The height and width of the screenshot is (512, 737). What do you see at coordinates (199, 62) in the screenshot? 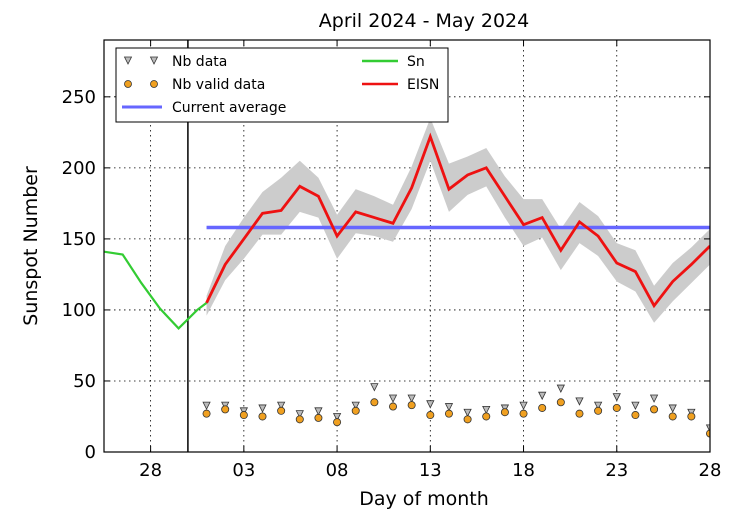
I see `legend-label-nb-data: Nb data` at bounding box center [199, 62].